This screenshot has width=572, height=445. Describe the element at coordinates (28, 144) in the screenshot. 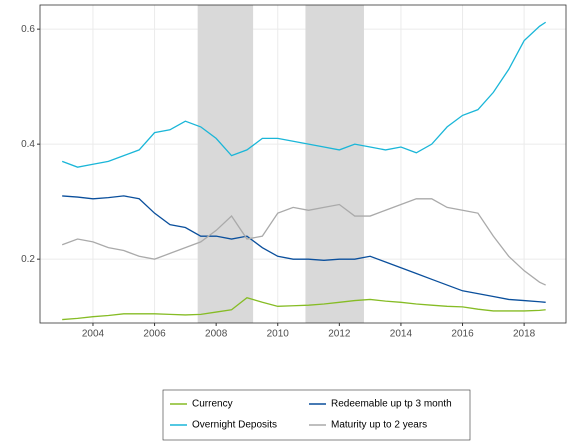

I see `y-tick-label: 0.4` at that location.